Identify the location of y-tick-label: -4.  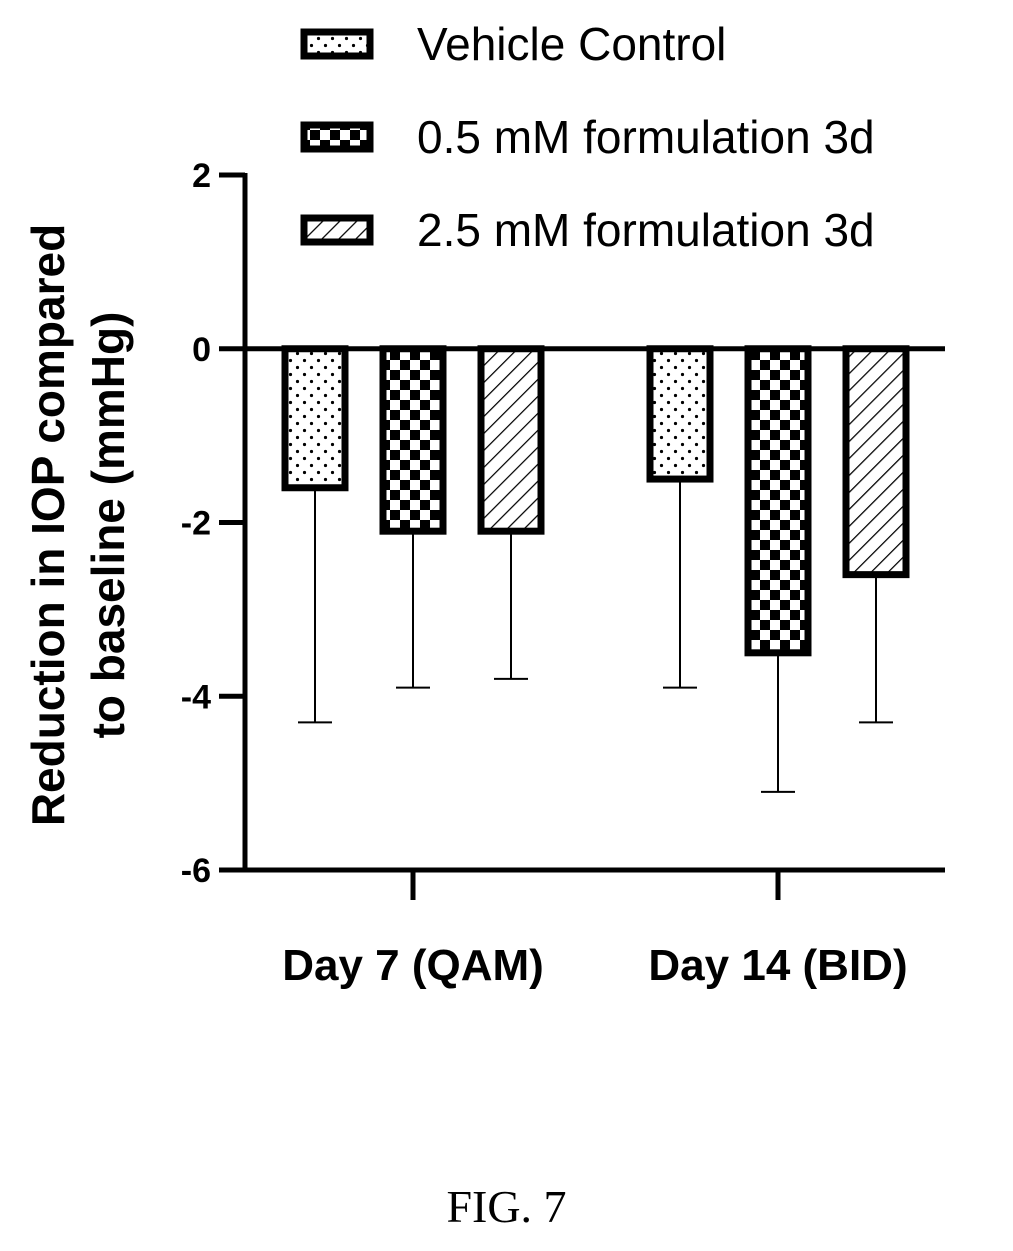
(196, 697).